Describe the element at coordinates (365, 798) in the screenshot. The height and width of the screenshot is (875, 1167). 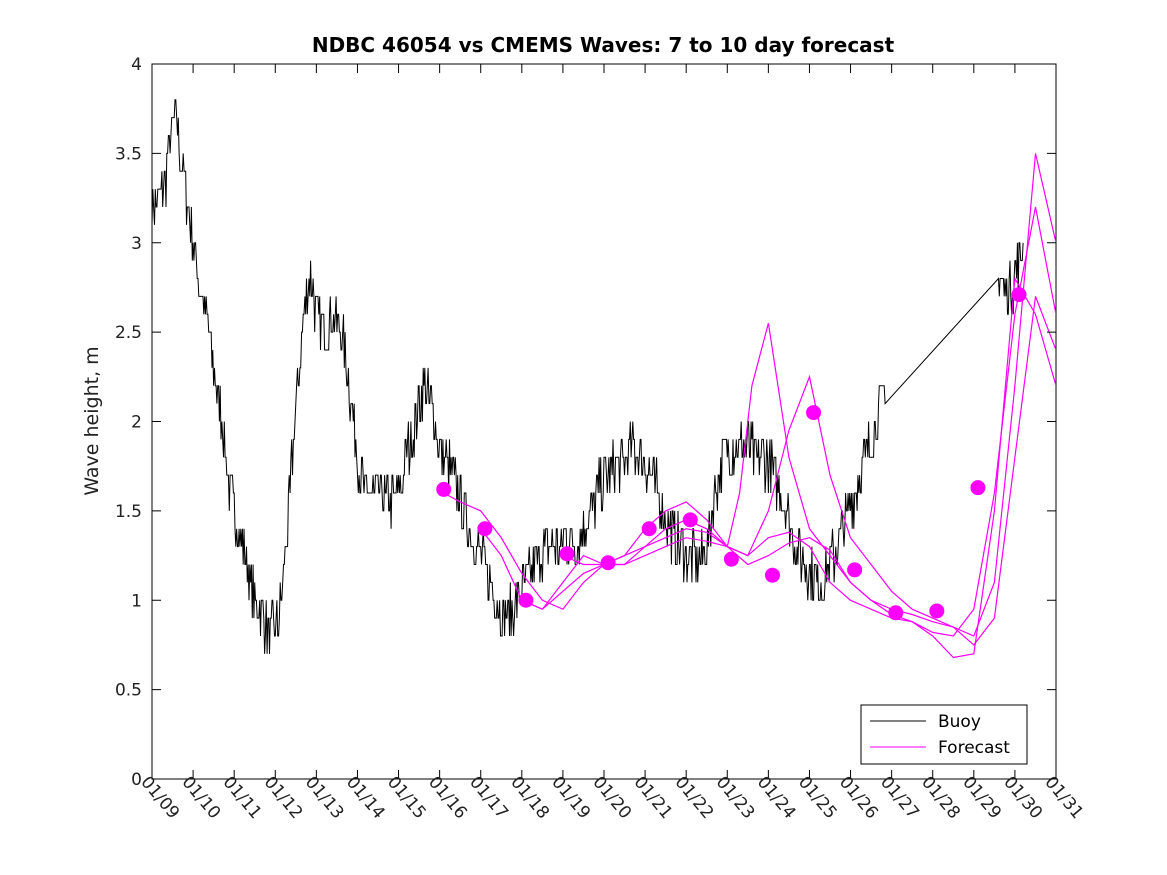
I see `x-tick-label: 01/14` at that location.